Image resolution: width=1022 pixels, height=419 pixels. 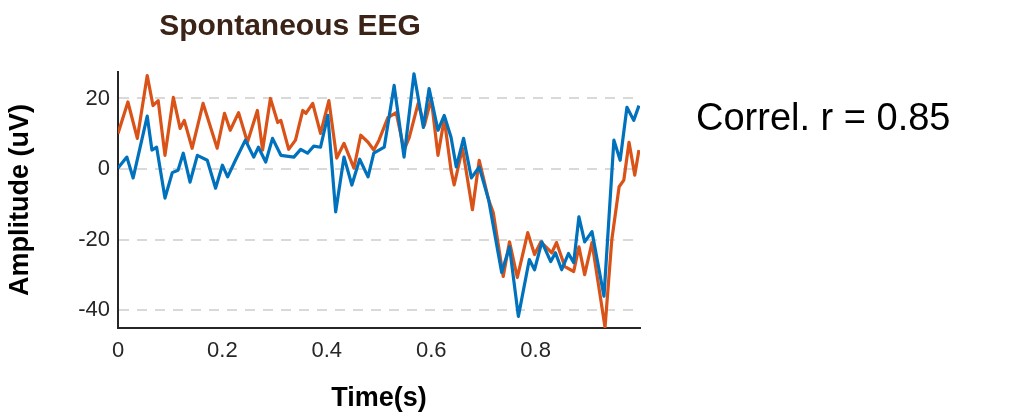 What do you see at coordinates (18, 200) in the screenshot?
I see `y-axis-title: Amplitude (uV)` at bounding box center [18, 200].